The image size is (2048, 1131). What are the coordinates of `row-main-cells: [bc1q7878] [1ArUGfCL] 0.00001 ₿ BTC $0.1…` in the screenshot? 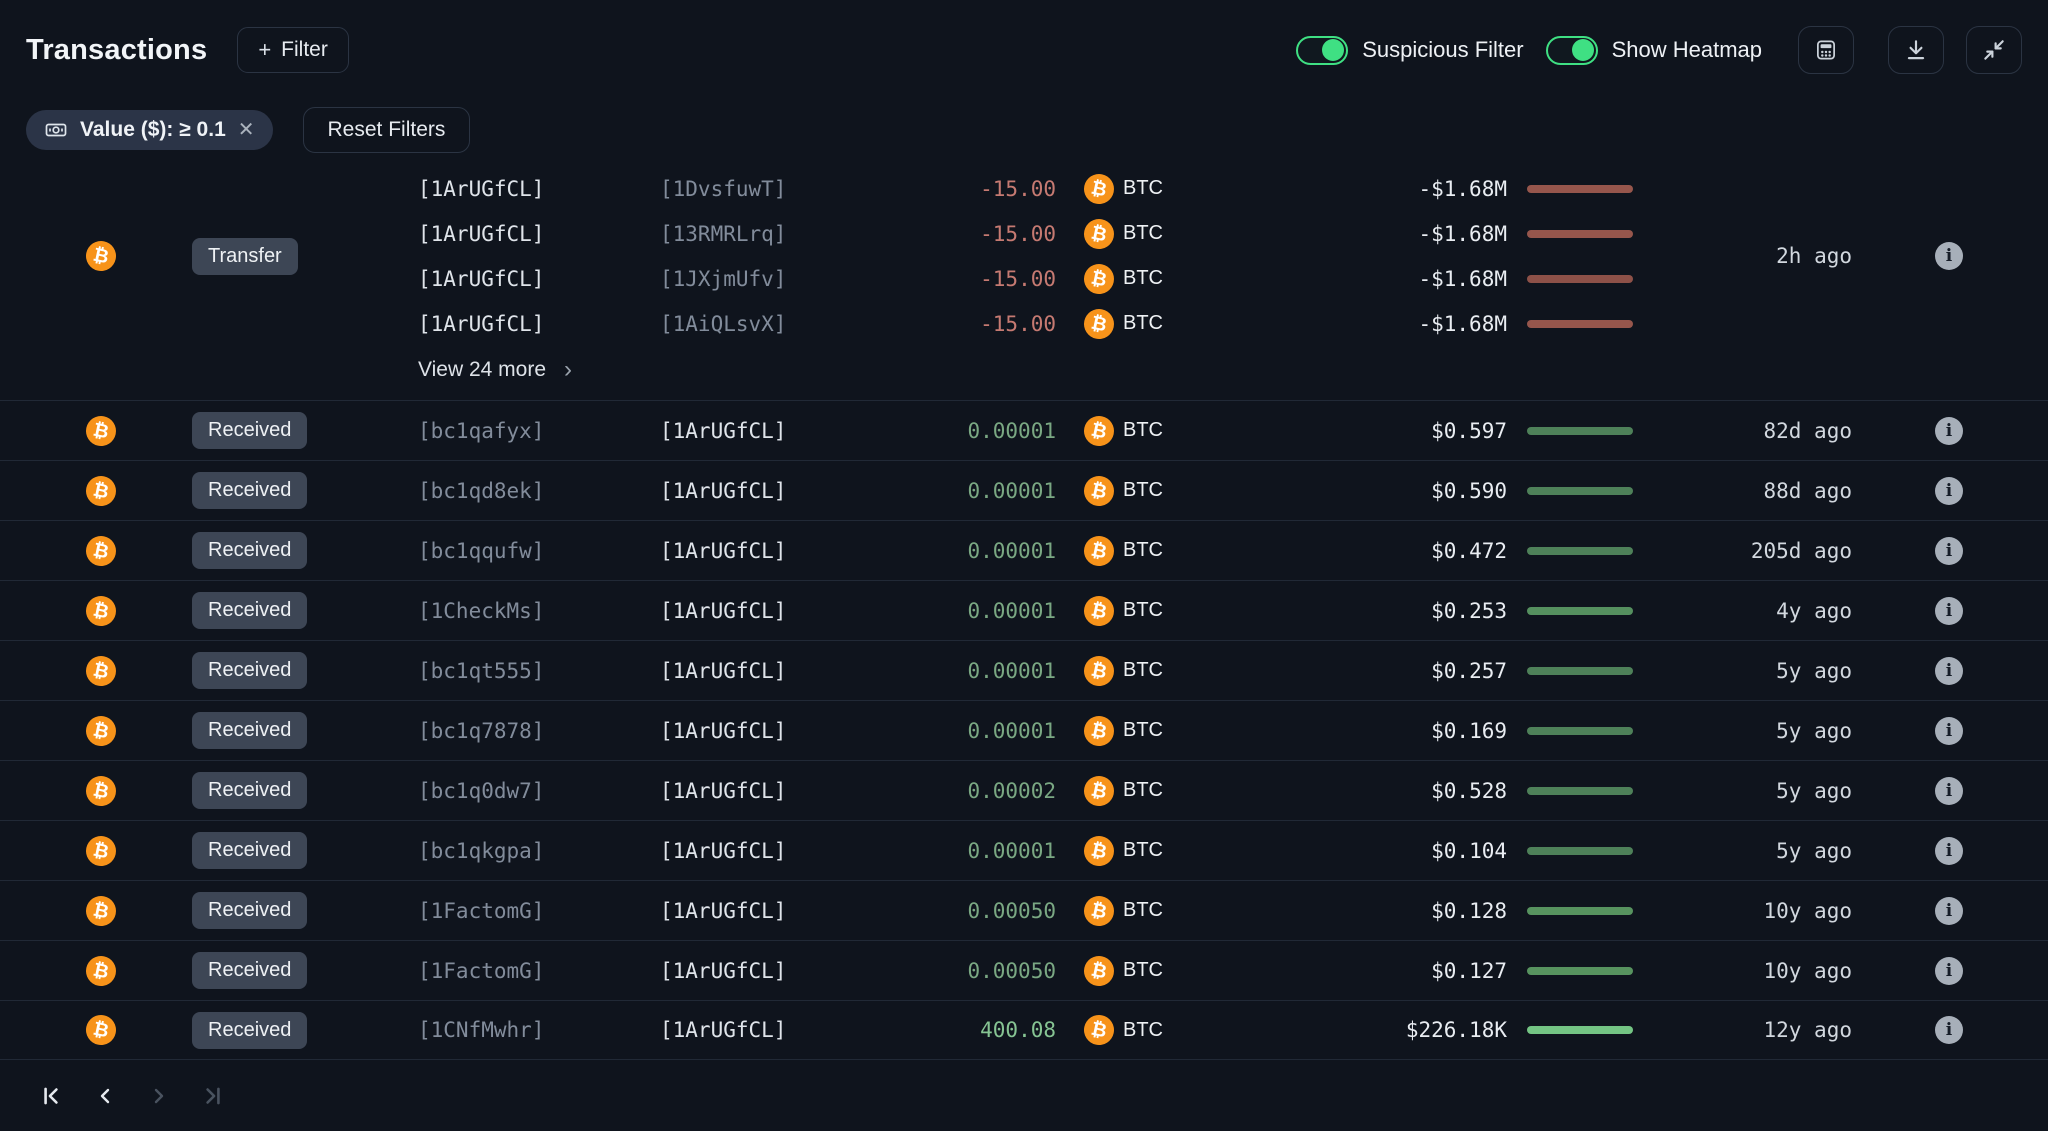 It's located at (1045, 730).